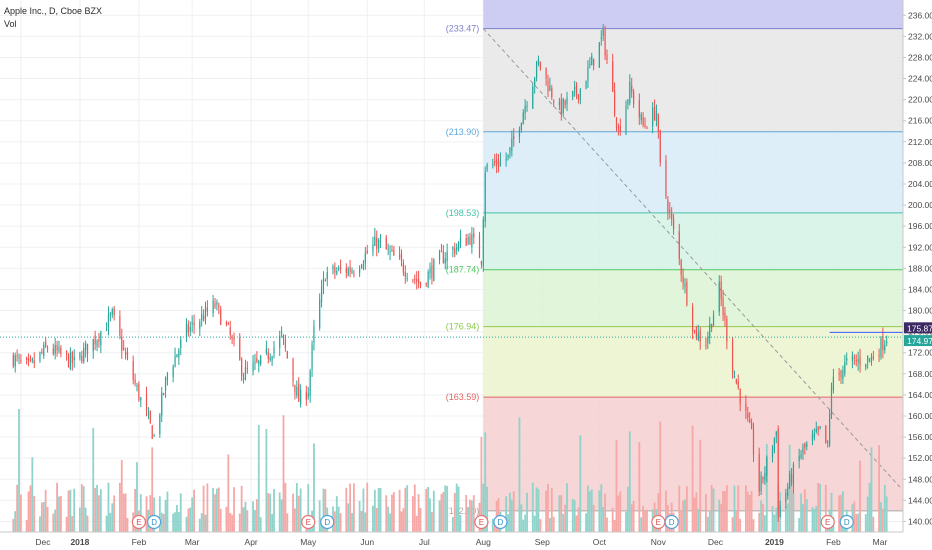  I want to click on time-tick-label: Dec, so click(43, 542).